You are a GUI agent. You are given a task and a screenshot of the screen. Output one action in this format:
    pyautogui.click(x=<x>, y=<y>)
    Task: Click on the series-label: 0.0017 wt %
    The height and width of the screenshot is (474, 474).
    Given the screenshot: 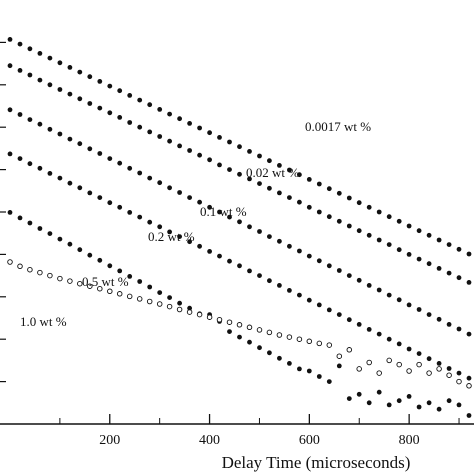 What is the action you would take?
    pyautogui.click(x=338, y=126)
    